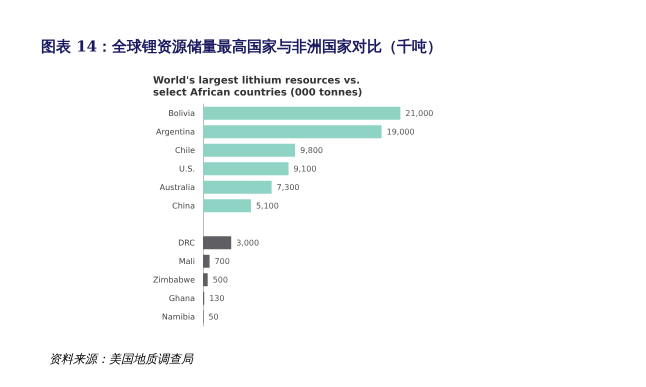  Describe the element at coordinates (222, 261) in the screenshot. I see `data-label: 700` at that location.